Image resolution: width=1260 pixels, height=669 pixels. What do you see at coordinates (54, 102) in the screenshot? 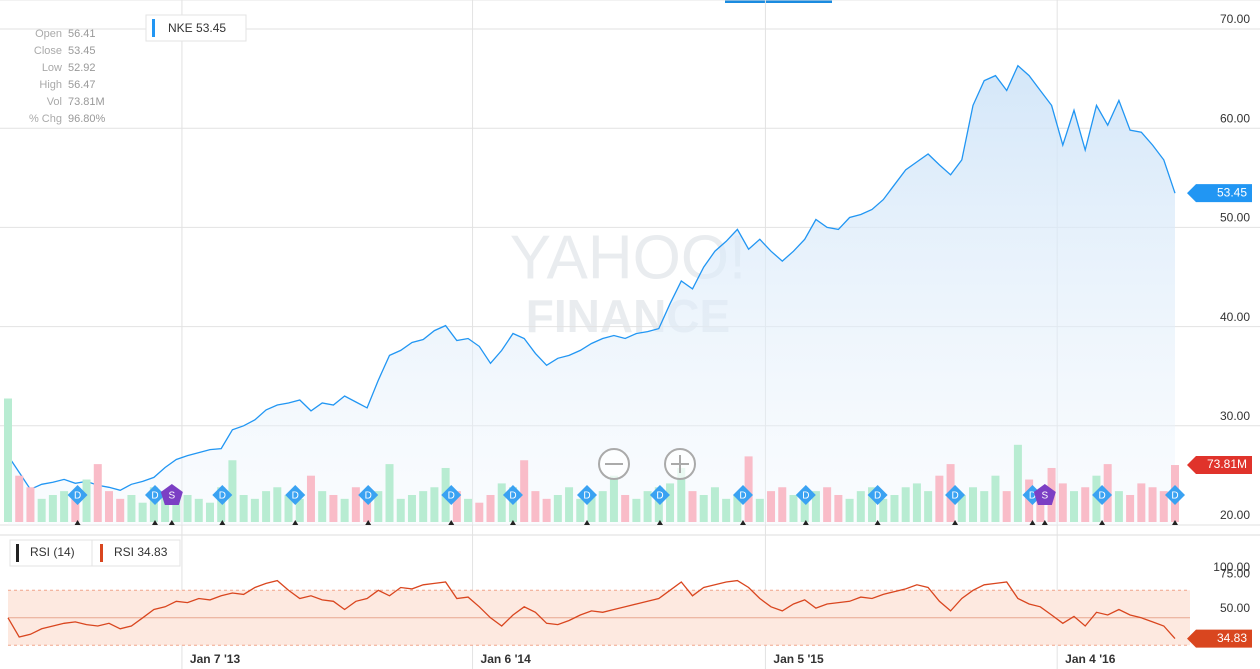
I see `quote-label: Vol` at bounding box center [54, 102].